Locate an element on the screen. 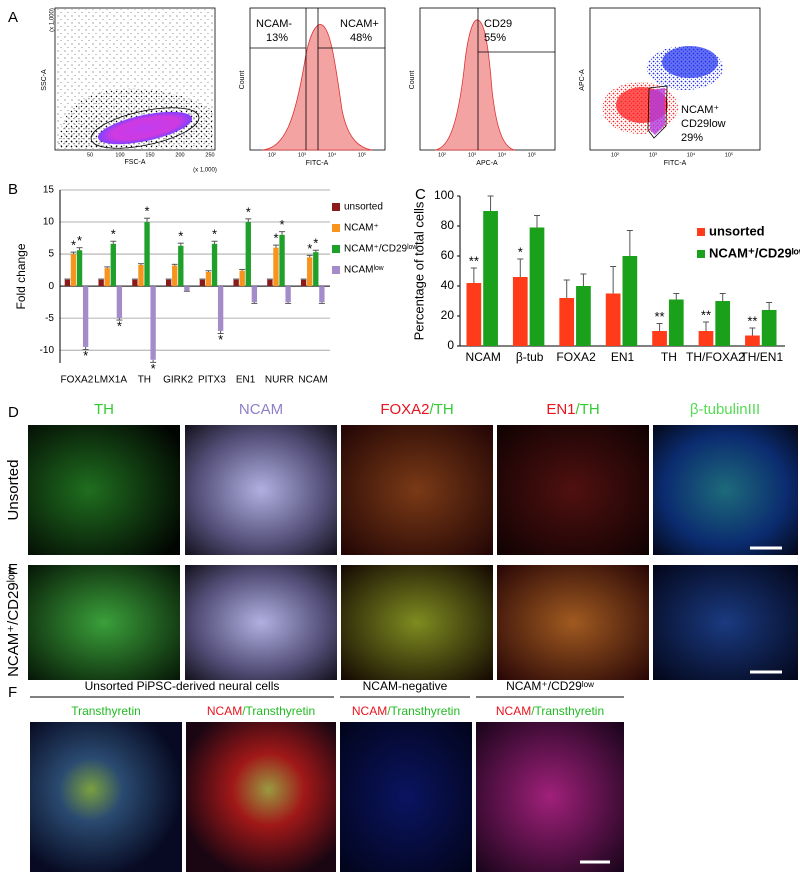  x-tick-label: FOXA2 is located at coordinates (76, 380).